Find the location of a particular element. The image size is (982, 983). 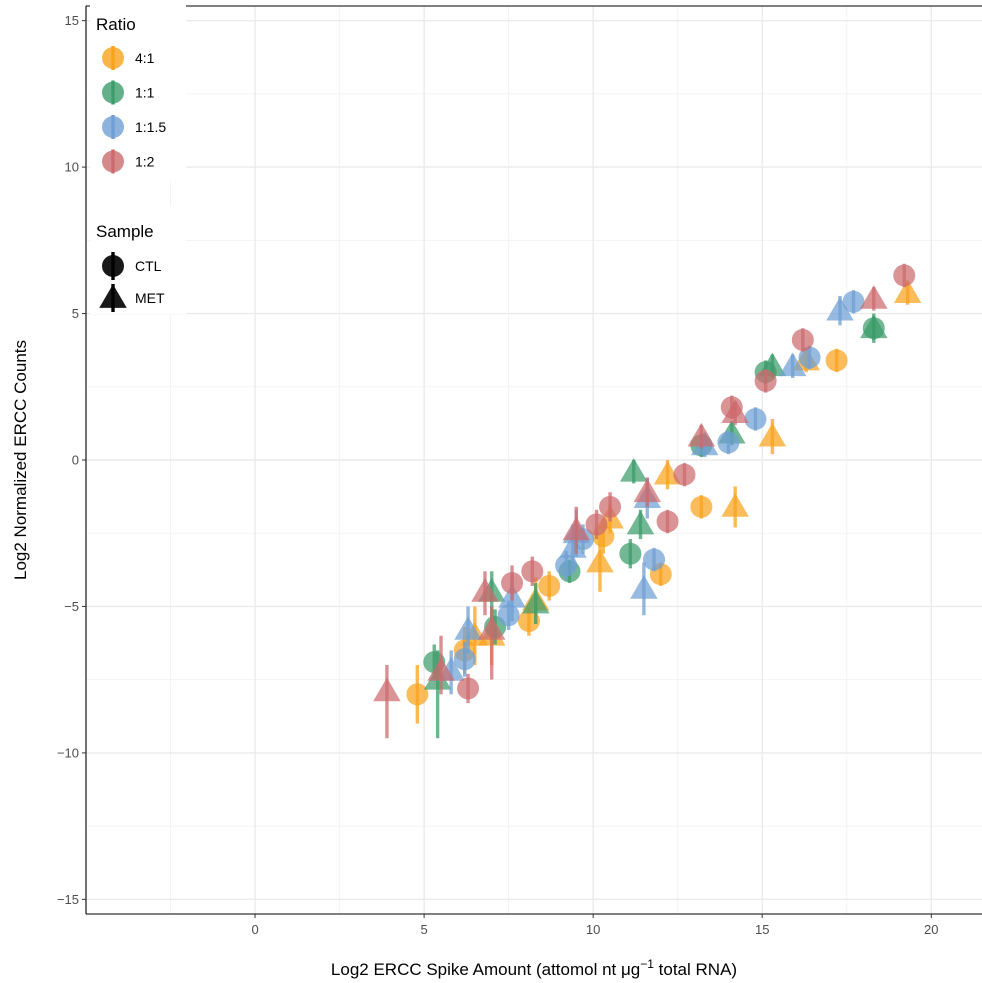

legend: Ratio 4:1 1:1 1:1.5 1:2 Sample CTL MET is located at coordinates (138, 157).